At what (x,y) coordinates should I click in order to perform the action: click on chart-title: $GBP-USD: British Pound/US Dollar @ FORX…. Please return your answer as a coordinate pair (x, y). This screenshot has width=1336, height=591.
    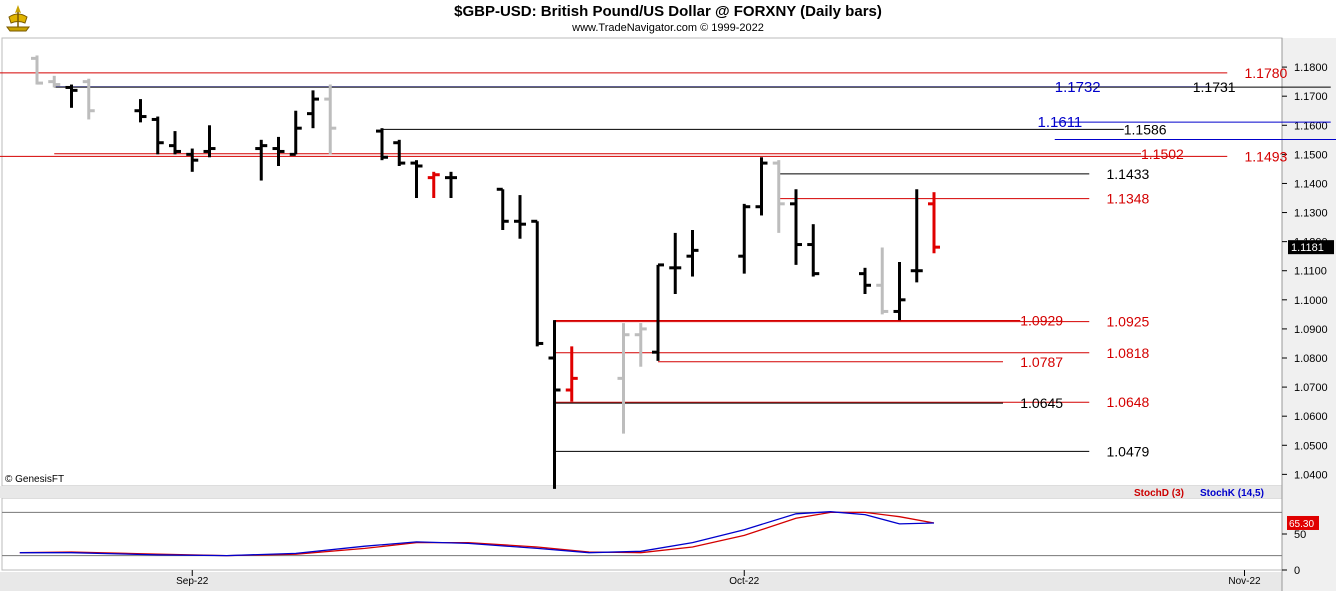
    Looking at the image, I should click on (668, 11).